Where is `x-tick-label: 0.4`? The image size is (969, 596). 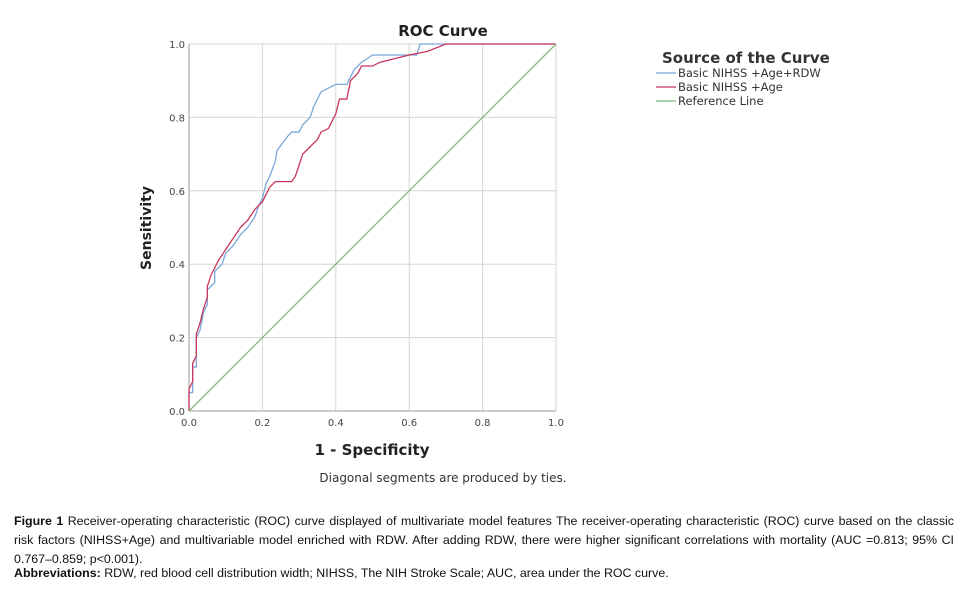
x-tick-label: 0.4 is located at coordinates (336, 423).